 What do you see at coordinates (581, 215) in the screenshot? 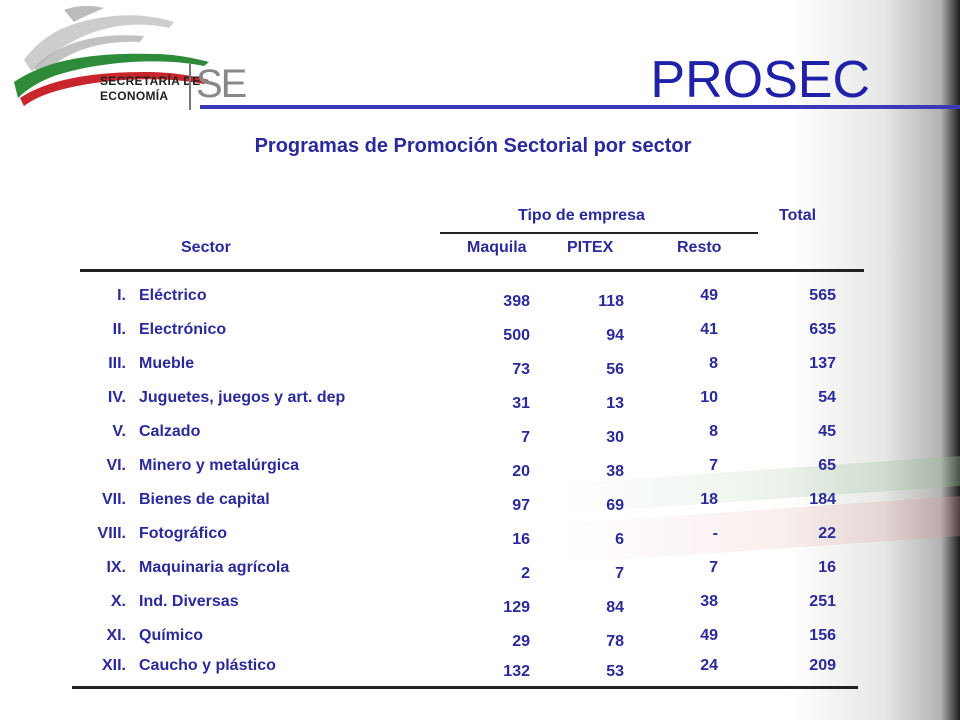
I see `group-header-tipo-empresa: Tipo de empresa` at bounding box center [581, 215].